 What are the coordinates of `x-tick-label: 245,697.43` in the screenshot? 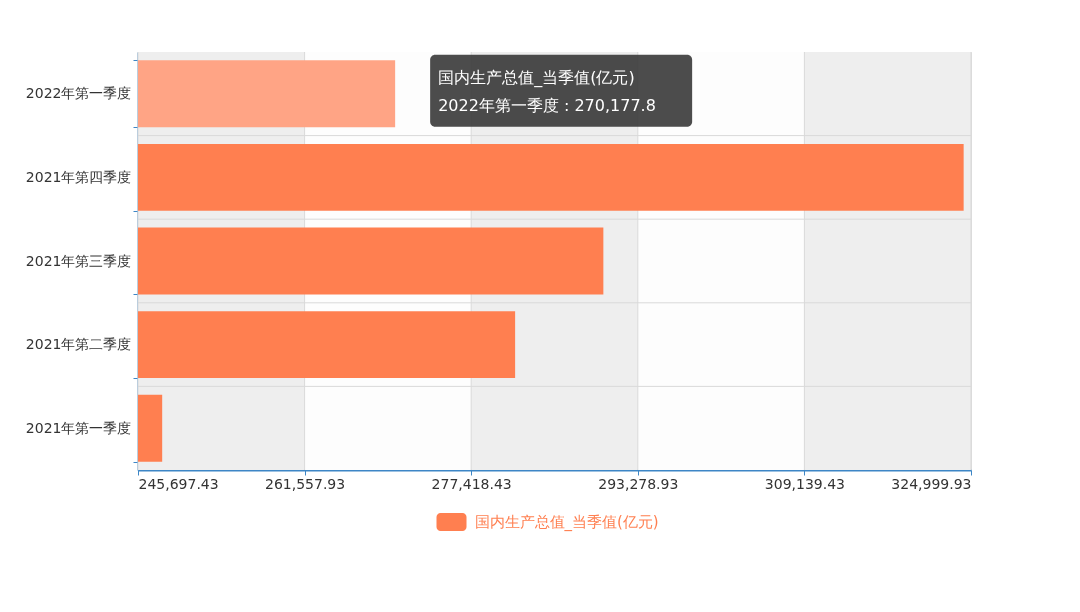 It's located at (178, 483).